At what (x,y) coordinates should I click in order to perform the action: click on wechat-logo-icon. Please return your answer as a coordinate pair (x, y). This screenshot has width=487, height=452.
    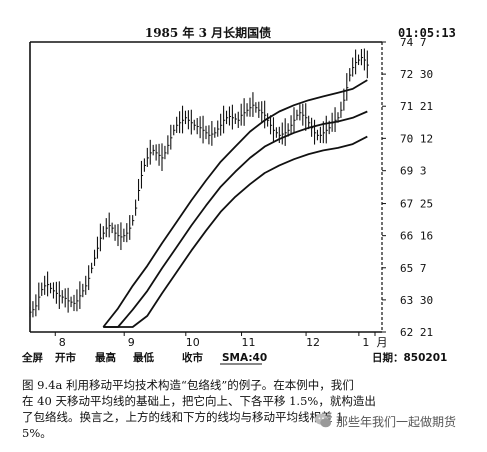
    Looking at the image, I should click on (323, 420).